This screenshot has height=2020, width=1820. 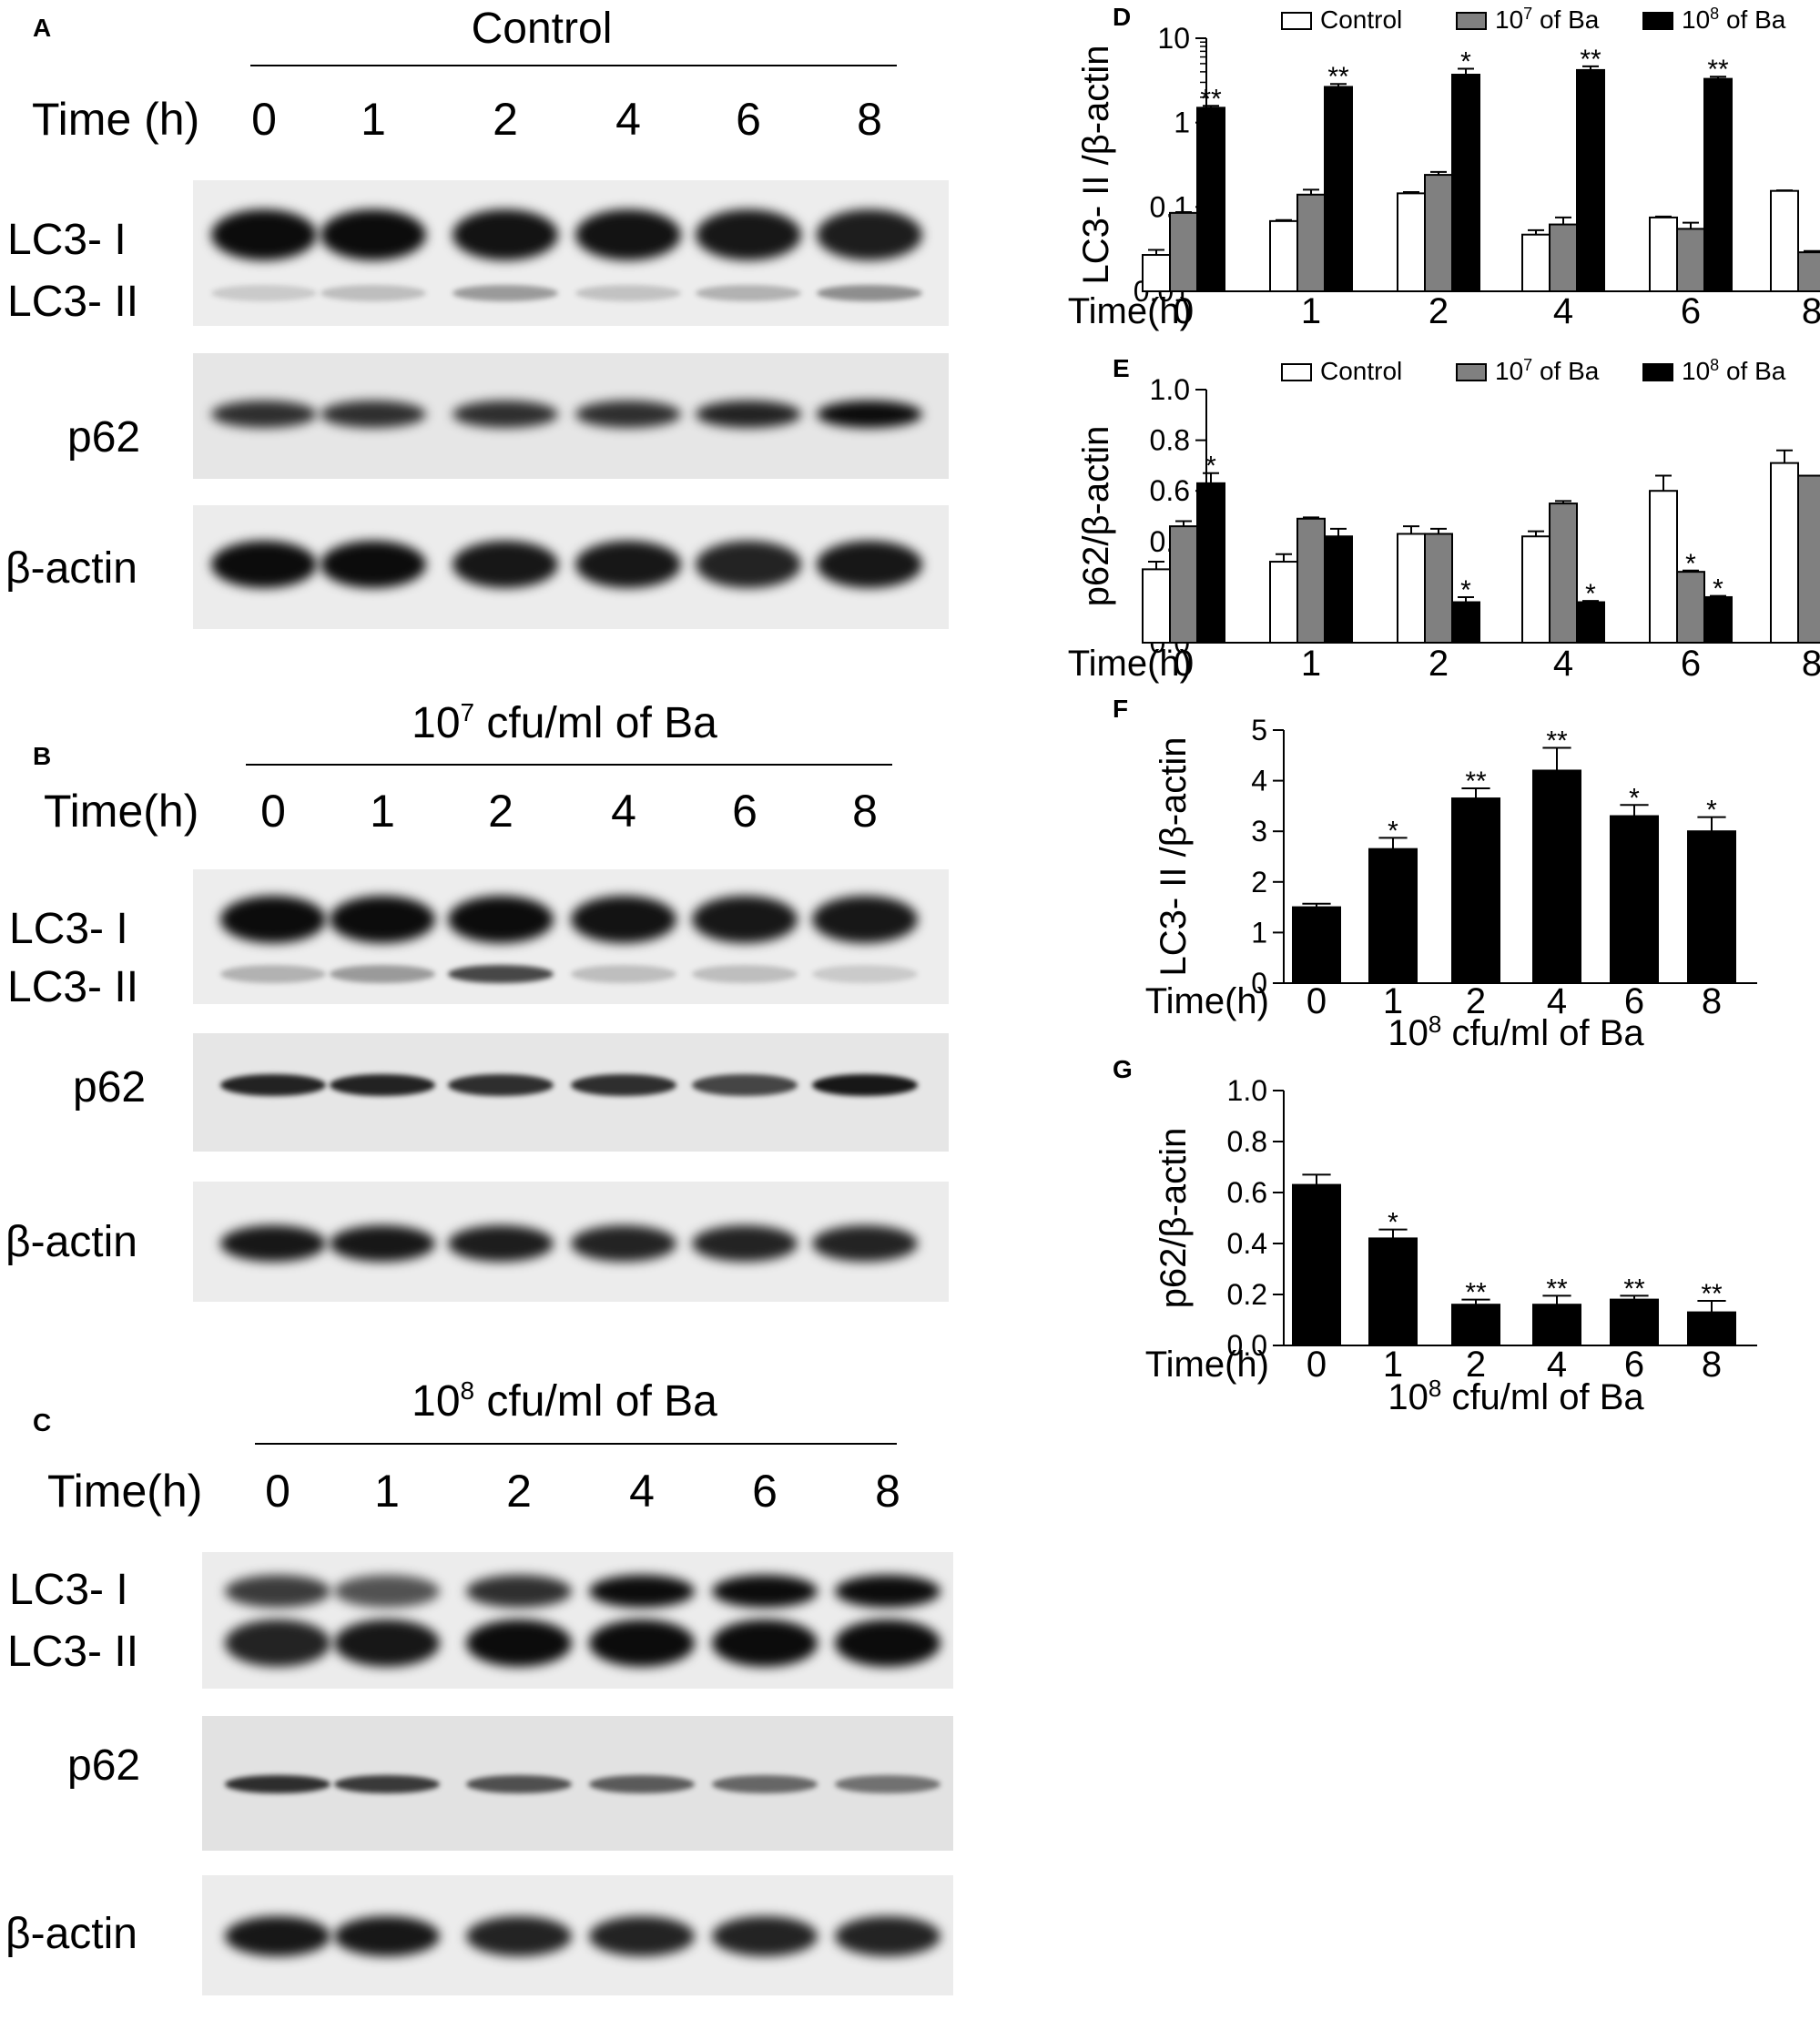 I want to click on time-point-c: 4, so click(x=642, y=1491).